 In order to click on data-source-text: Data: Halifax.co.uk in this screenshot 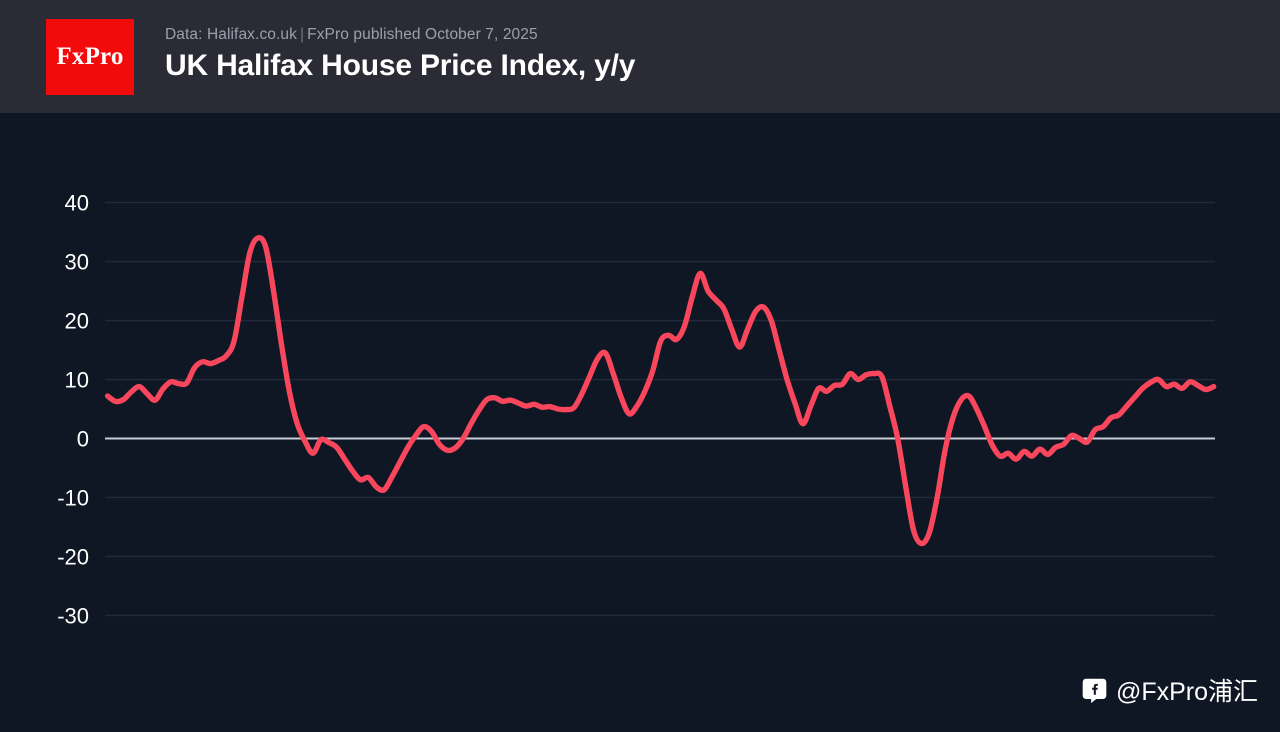, I will do `click(231, 34)`.